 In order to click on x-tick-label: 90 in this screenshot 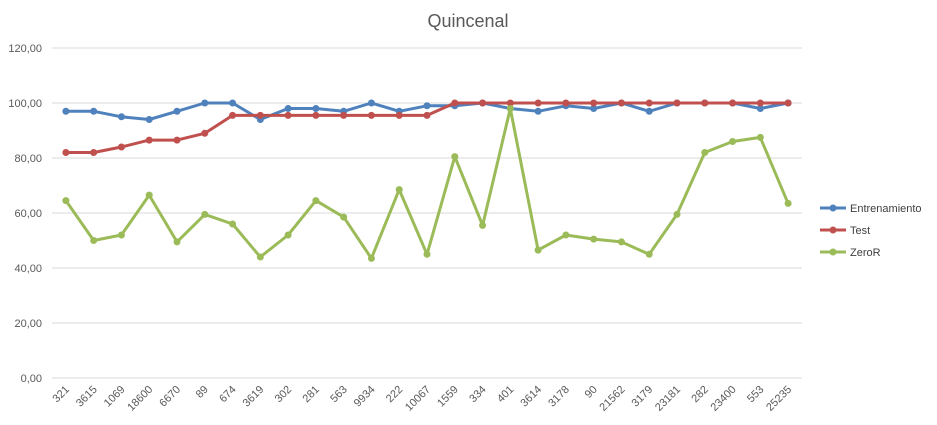, I will do `click(591, 392)`.